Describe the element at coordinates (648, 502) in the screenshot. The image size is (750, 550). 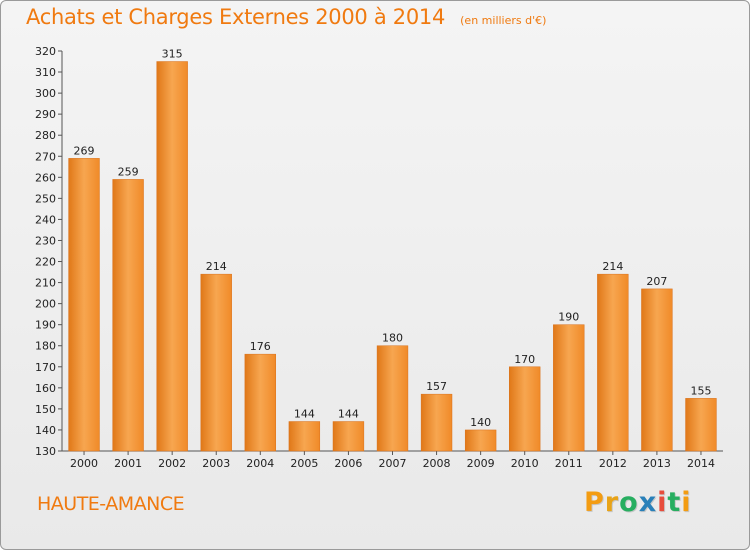
I see `logo-letter: x` at that location.